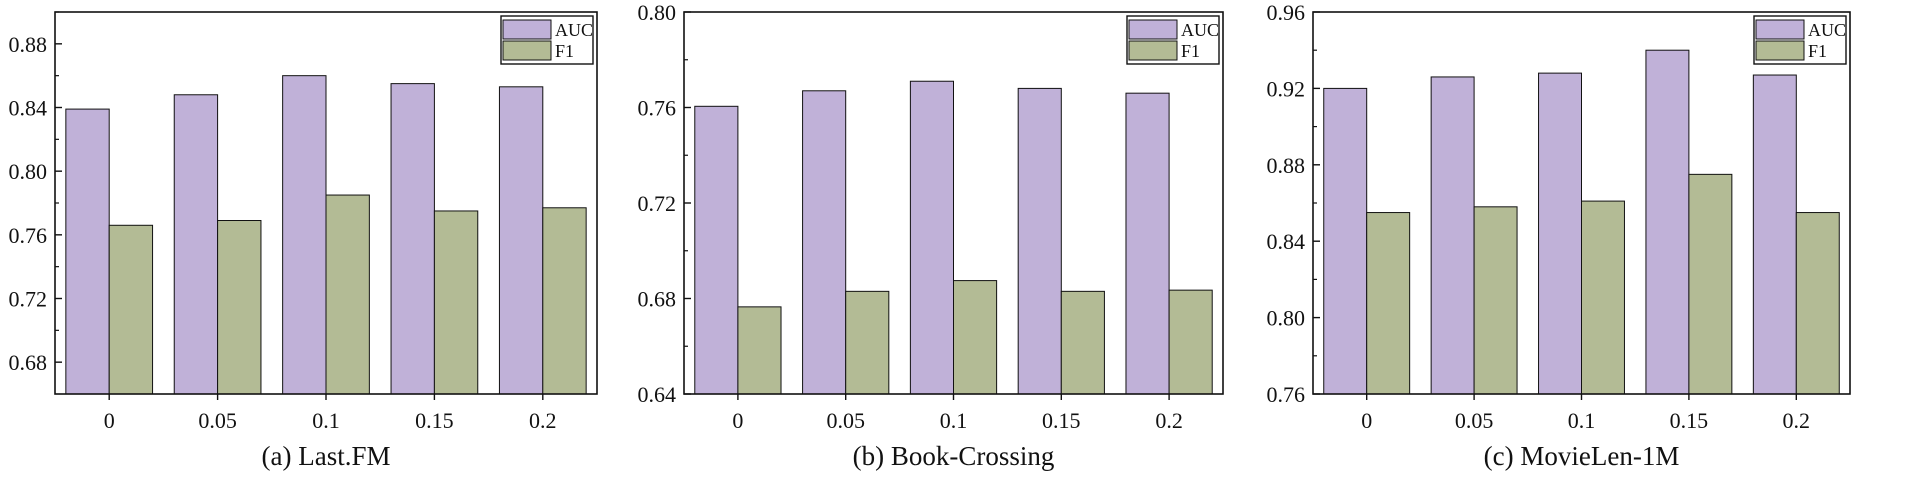  Describe the element at coordinates (954, 456) in the screenshot. I see `chart-caption: (b) Book-Crossing` at that location.